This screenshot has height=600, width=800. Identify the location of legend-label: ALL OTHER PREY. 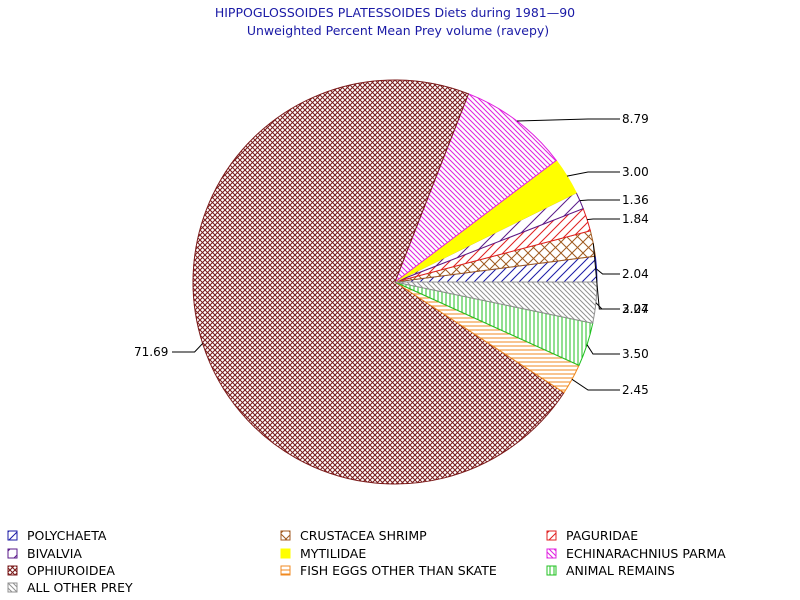
(80, 587).